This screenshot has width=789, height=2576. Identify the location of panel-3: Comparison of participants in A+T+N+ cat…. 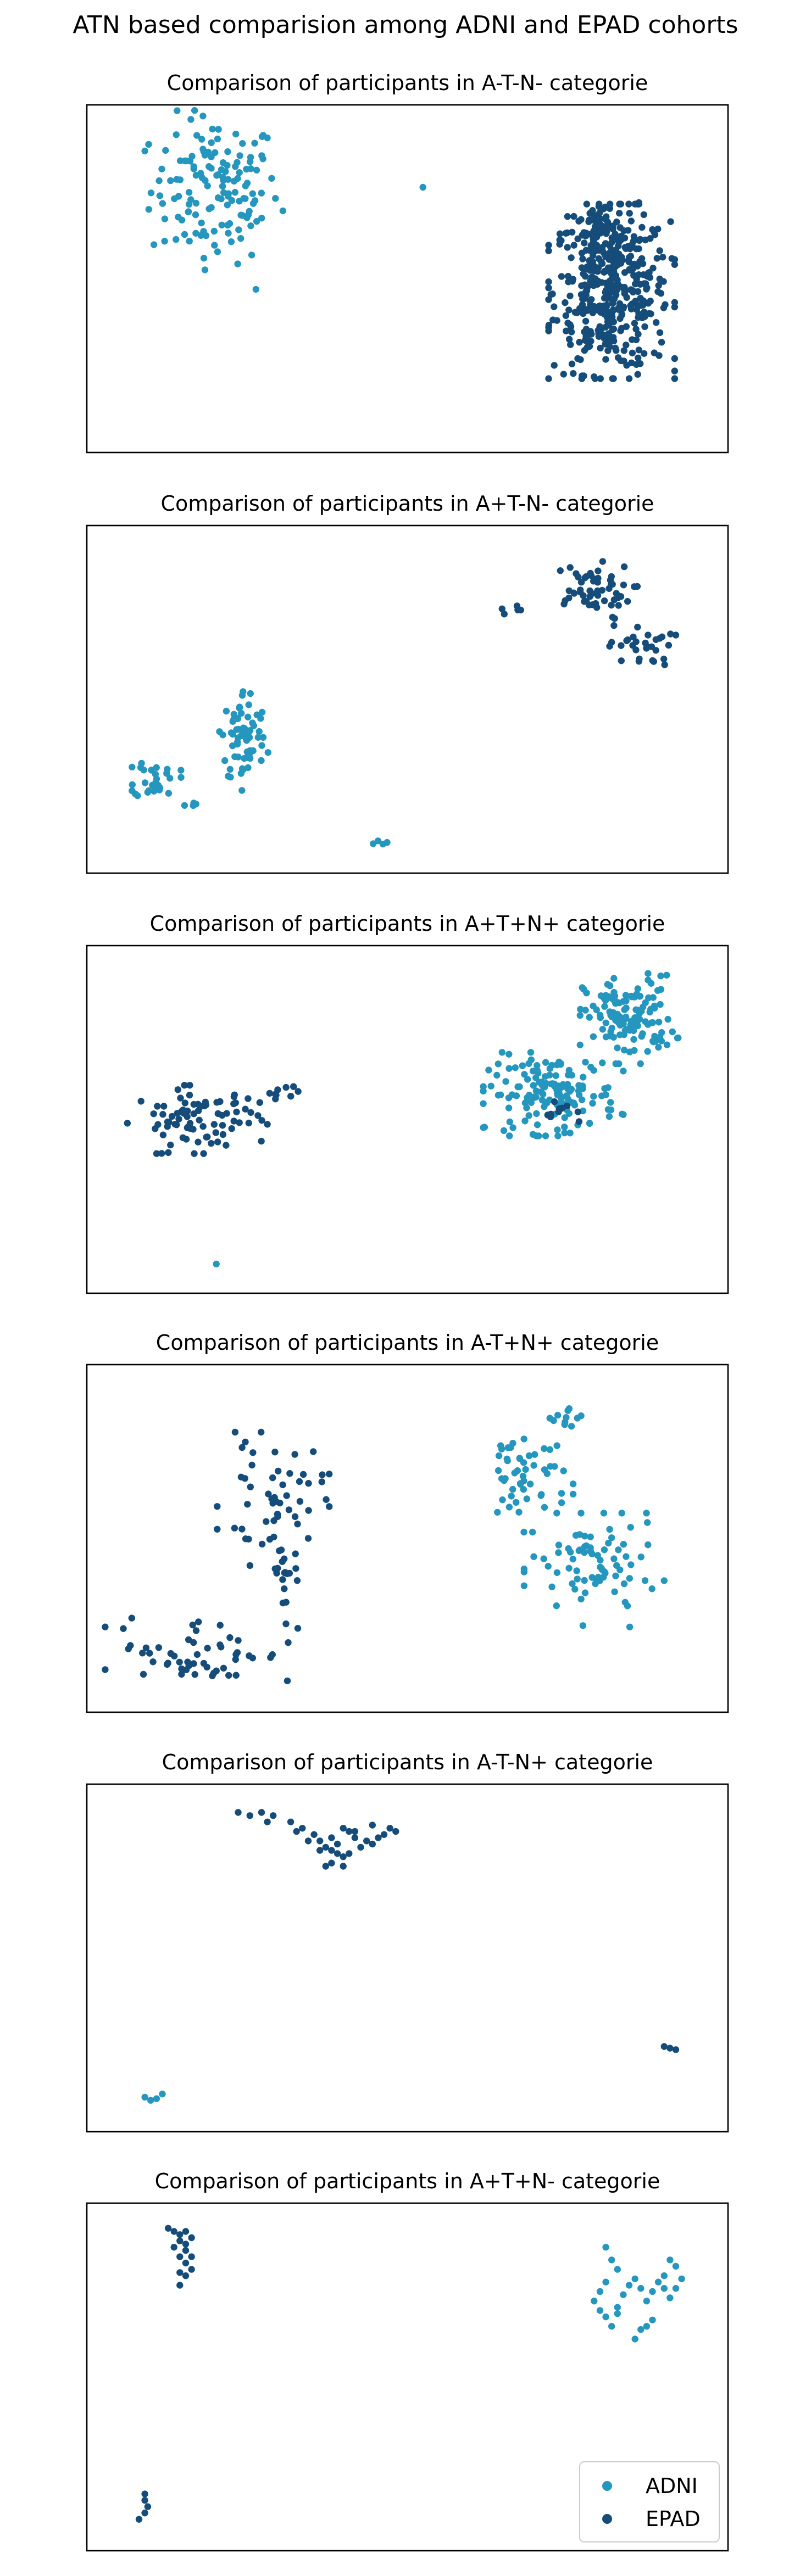
(407, 1103).